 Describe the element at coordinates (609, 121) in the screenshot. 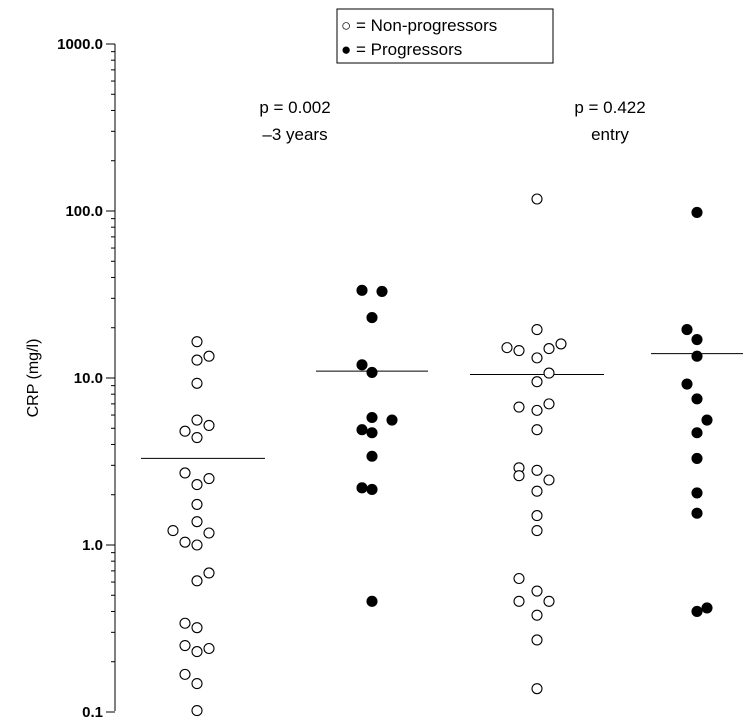

I see `annotation-entry: p = 0.422 entry` at that location.